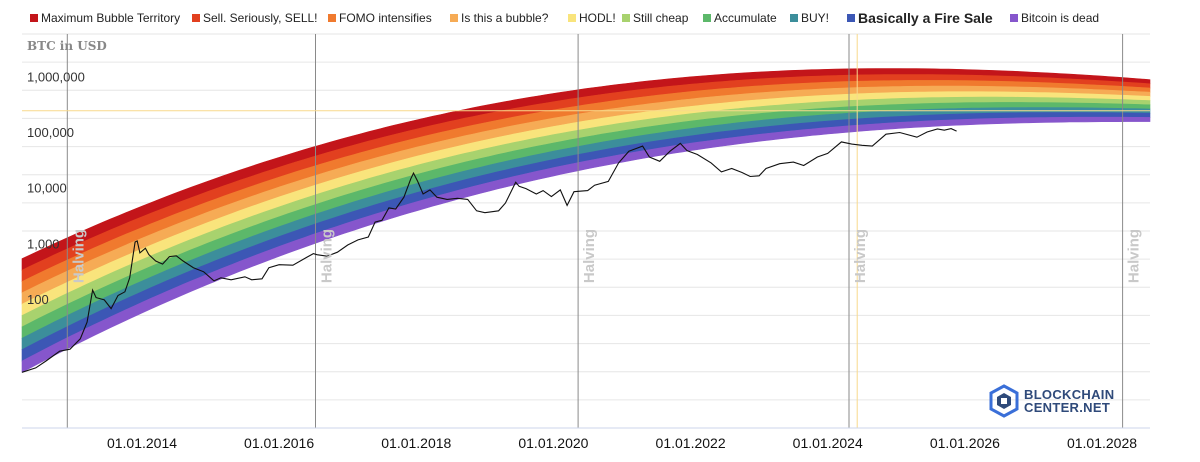 The image size is (1200, 462). What do you see at coordinates (43, 243) in the screenshot?
I see `y-tick-label: 1,000` at bounding box center [43, 243].